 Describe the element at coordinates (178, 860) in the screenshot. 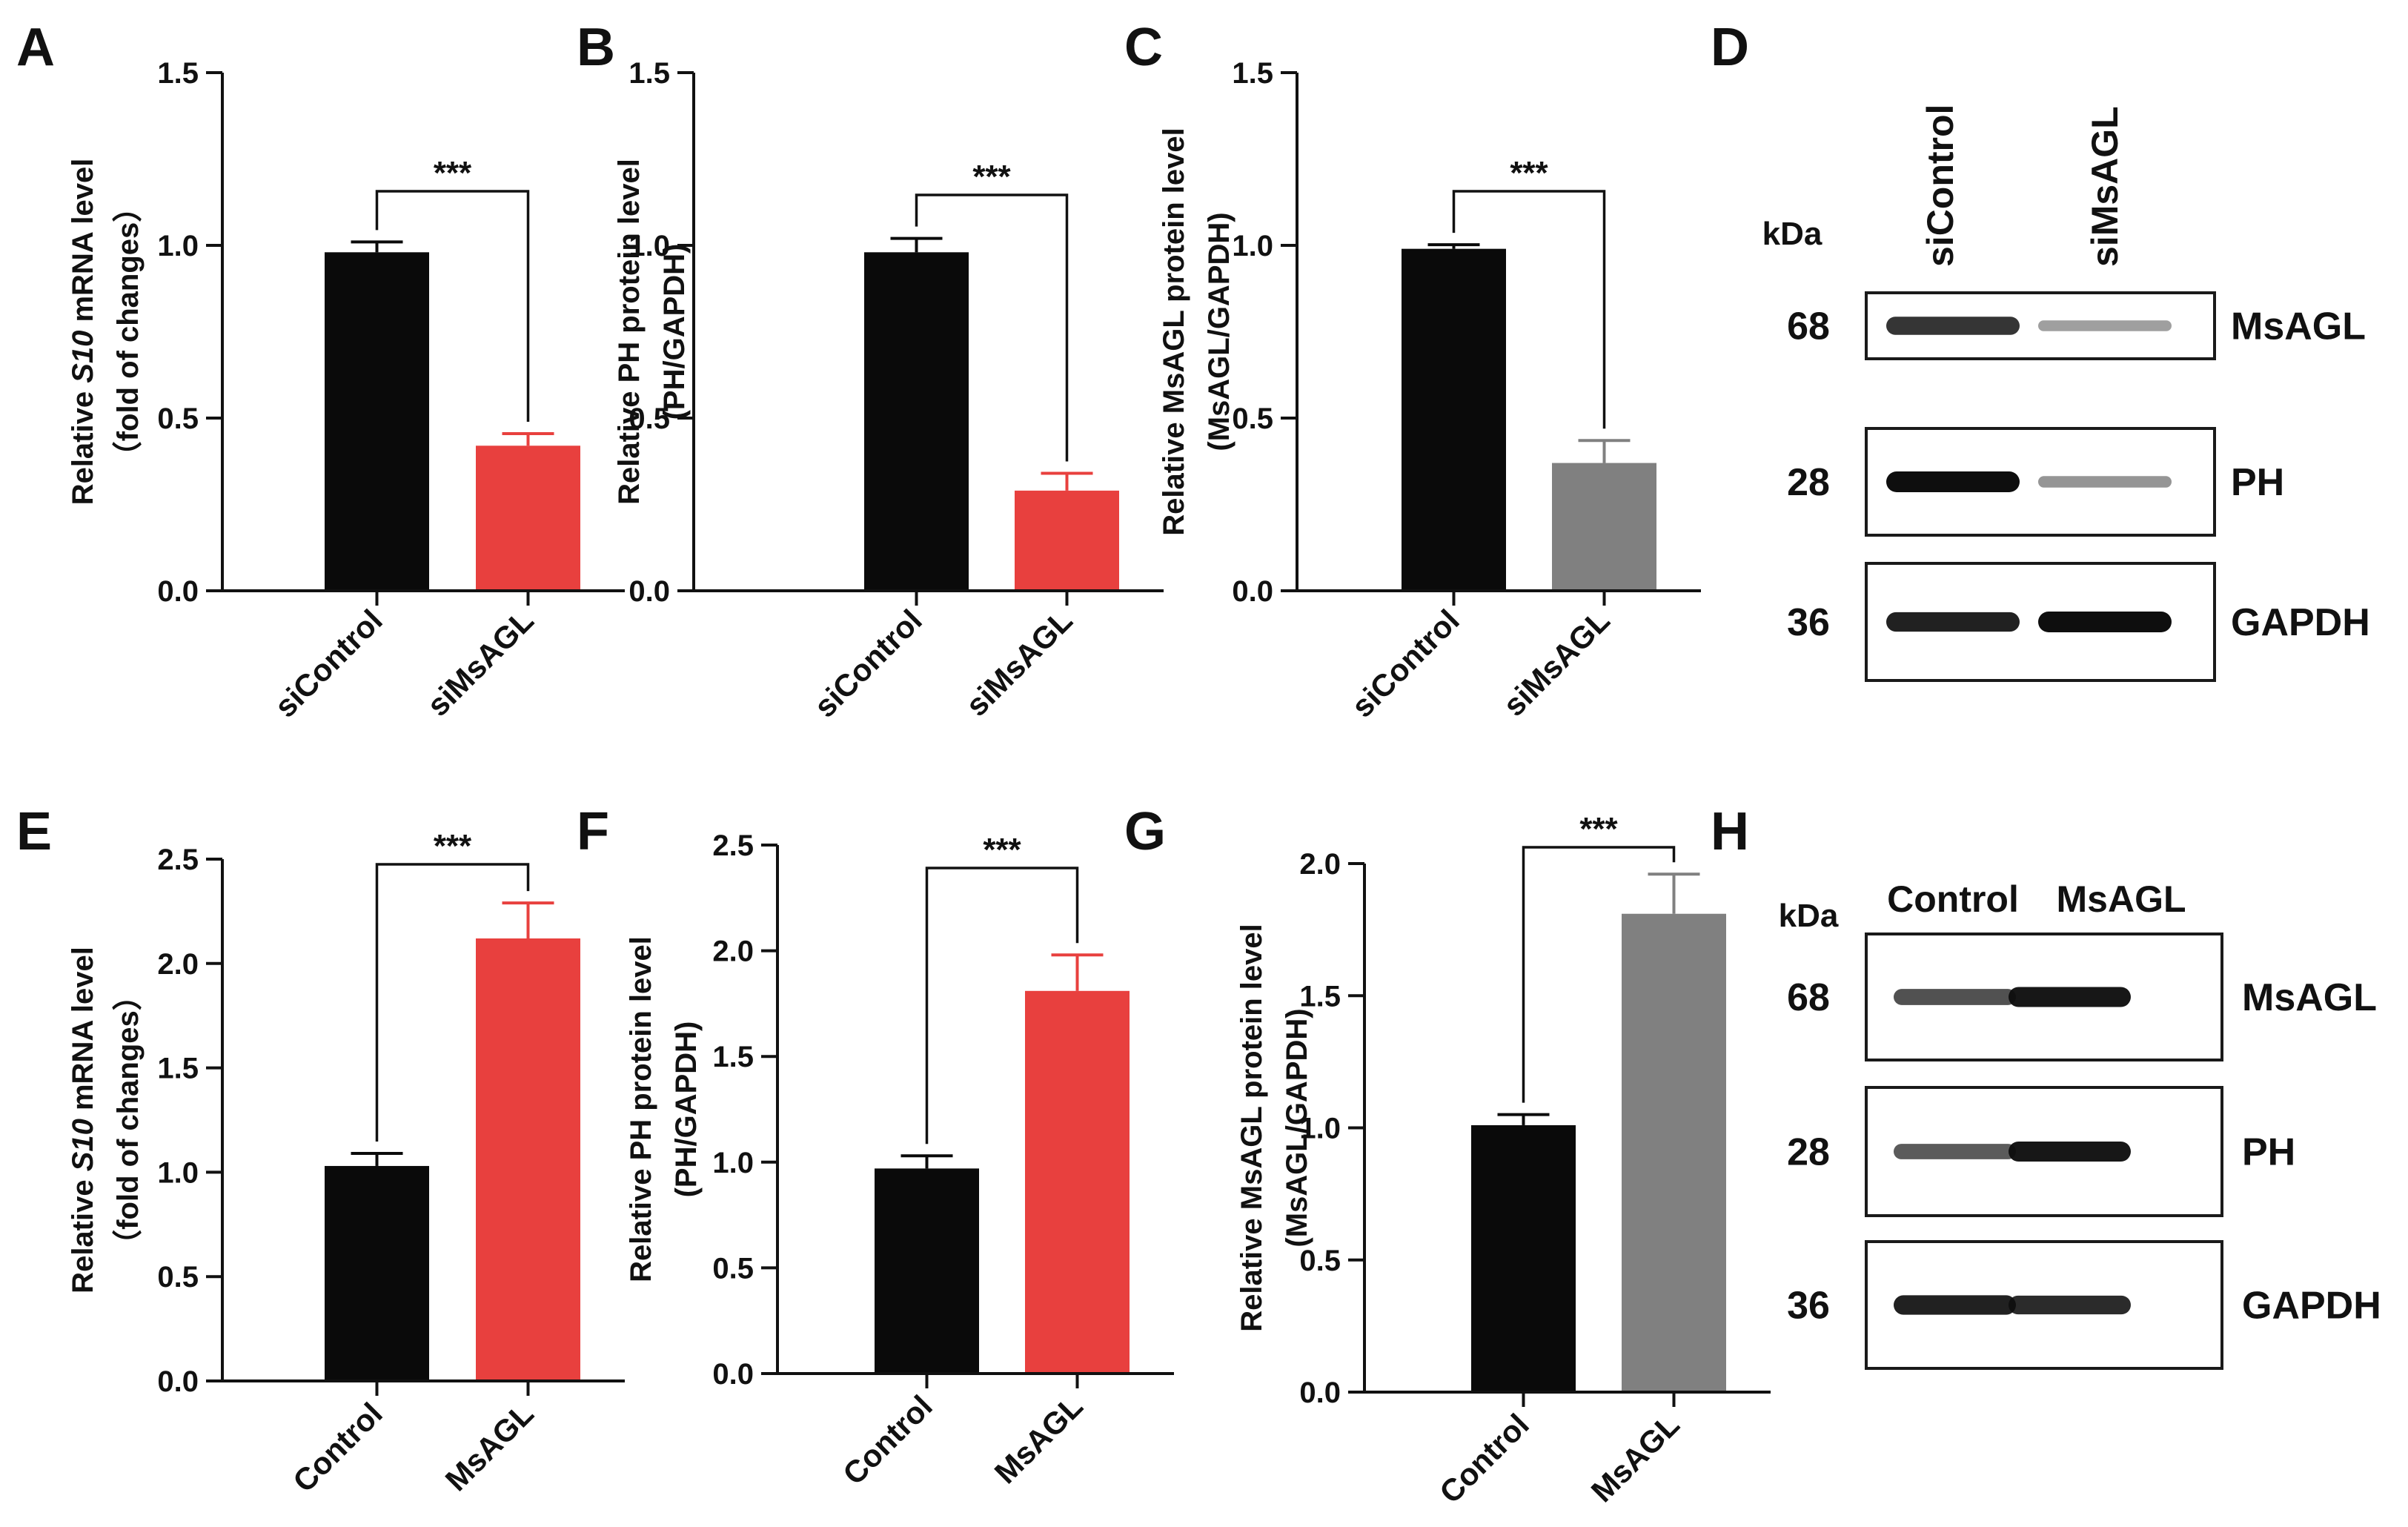

I see `y-tick-label: 2.5` at that location.